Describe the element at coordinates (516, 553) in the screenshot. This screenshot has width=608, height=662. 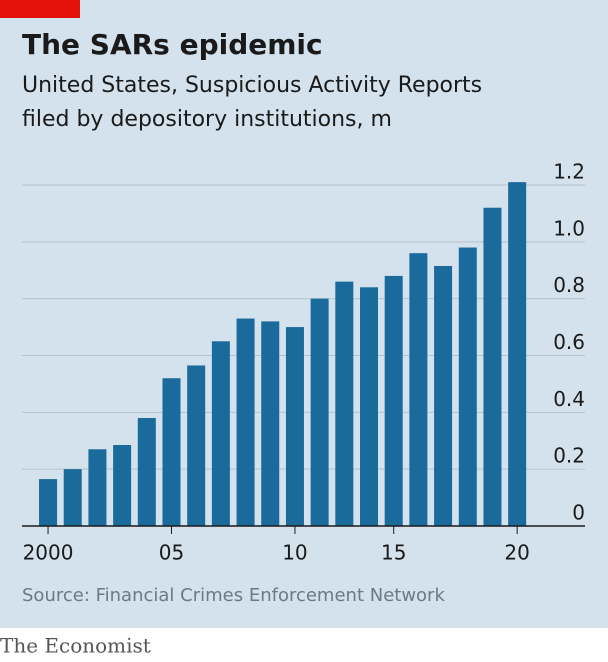
I see `x-tick-label: 20` at that location.